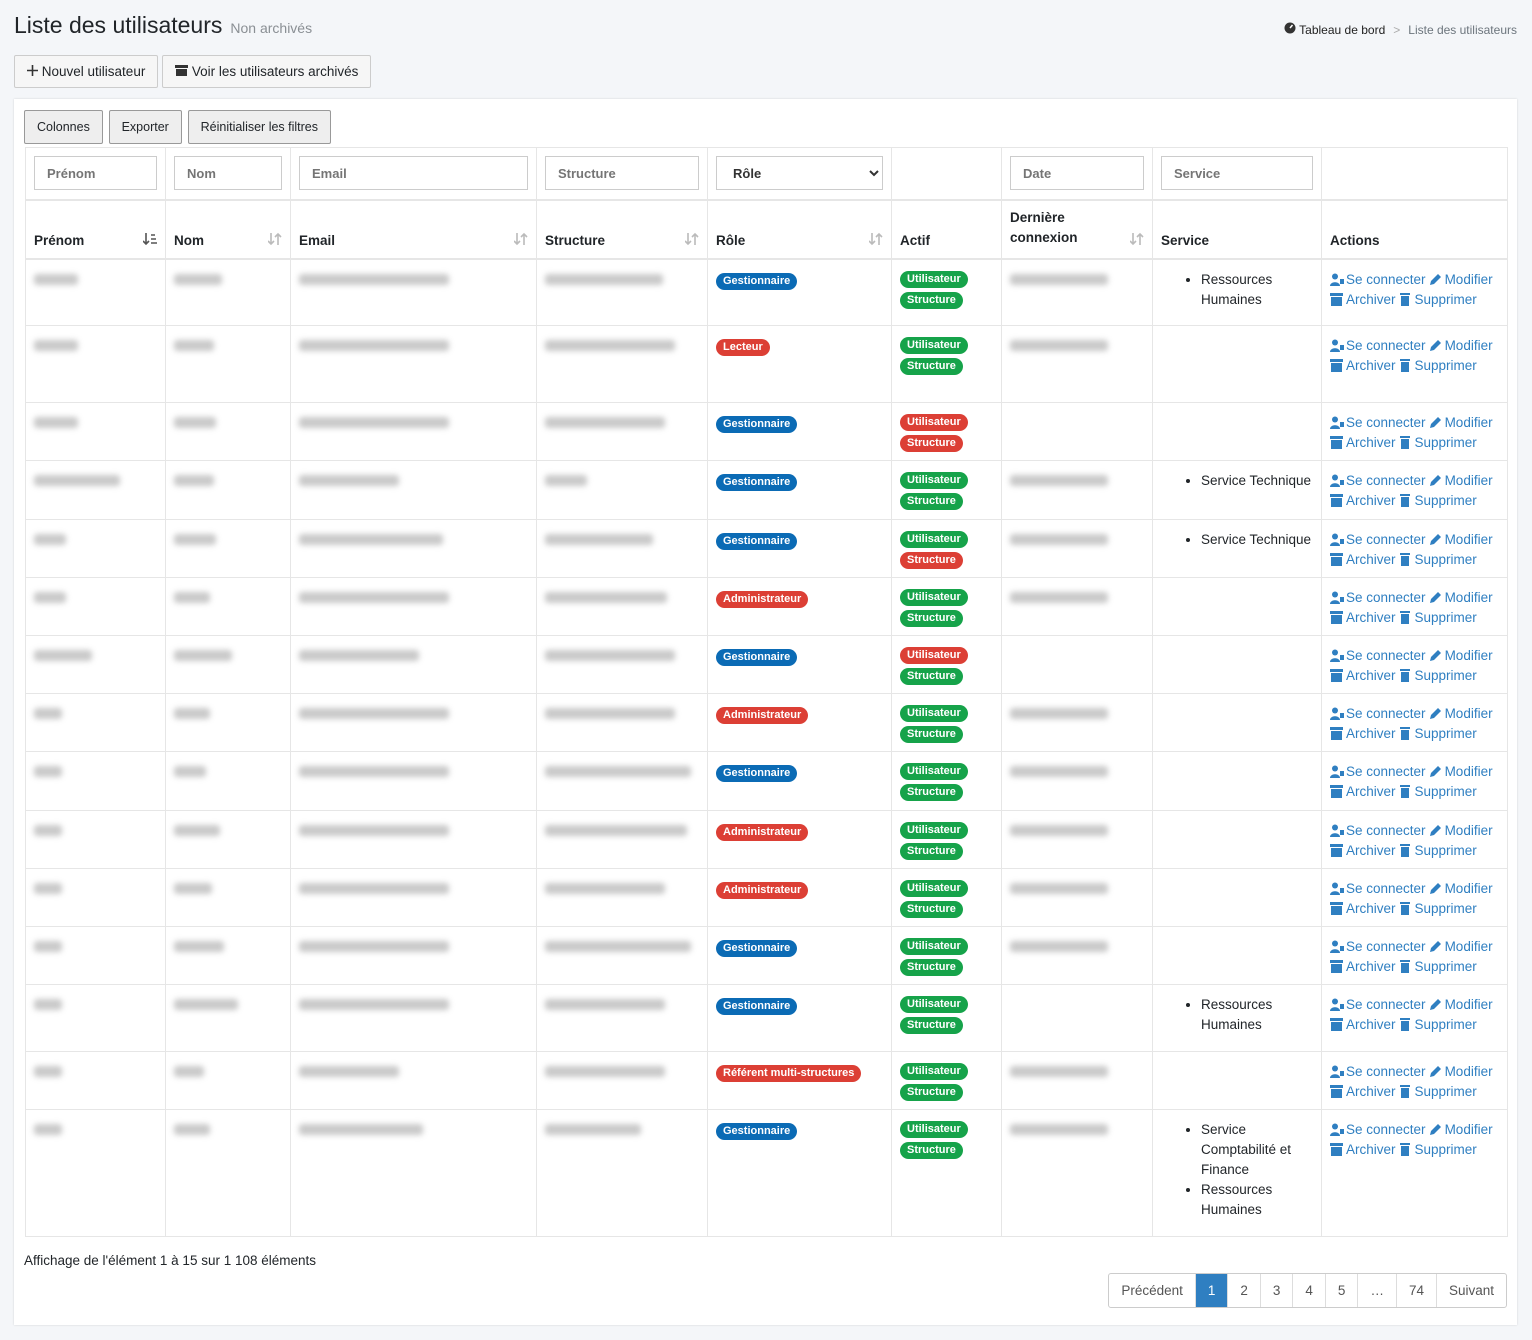 This screenshot has height=1340, width=1532. What do you see at coordinates (1336, 502) in the screenshot?
I see `archive-shape` at bounding box center [1336, 502].